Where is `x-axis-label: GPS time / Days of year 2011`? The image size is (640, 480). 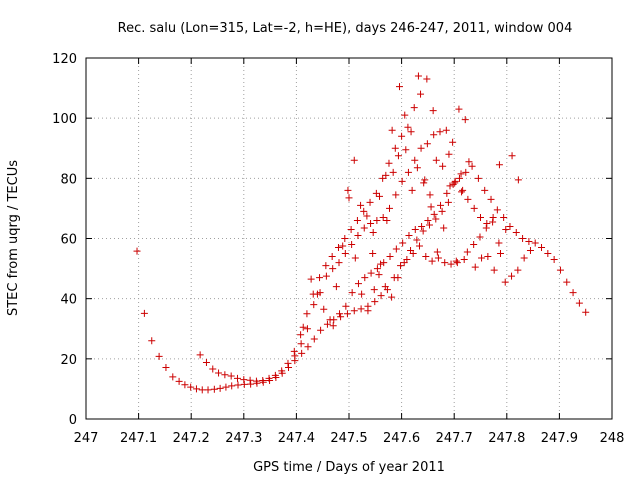 x-axis-label: GPS time / Days of year 2011 is located at coordinates (349, 467).